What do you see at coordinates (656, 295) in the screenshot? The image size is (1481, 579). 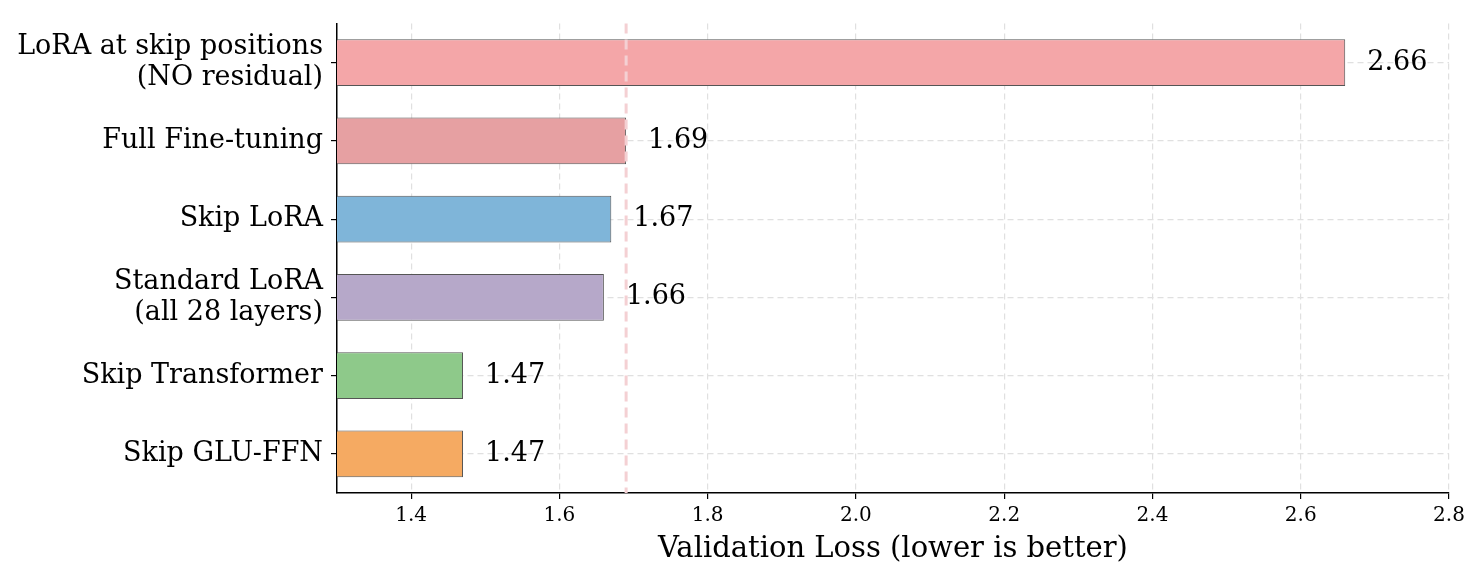 I see `data-label: 1.66` at bounding box center [656, 295].